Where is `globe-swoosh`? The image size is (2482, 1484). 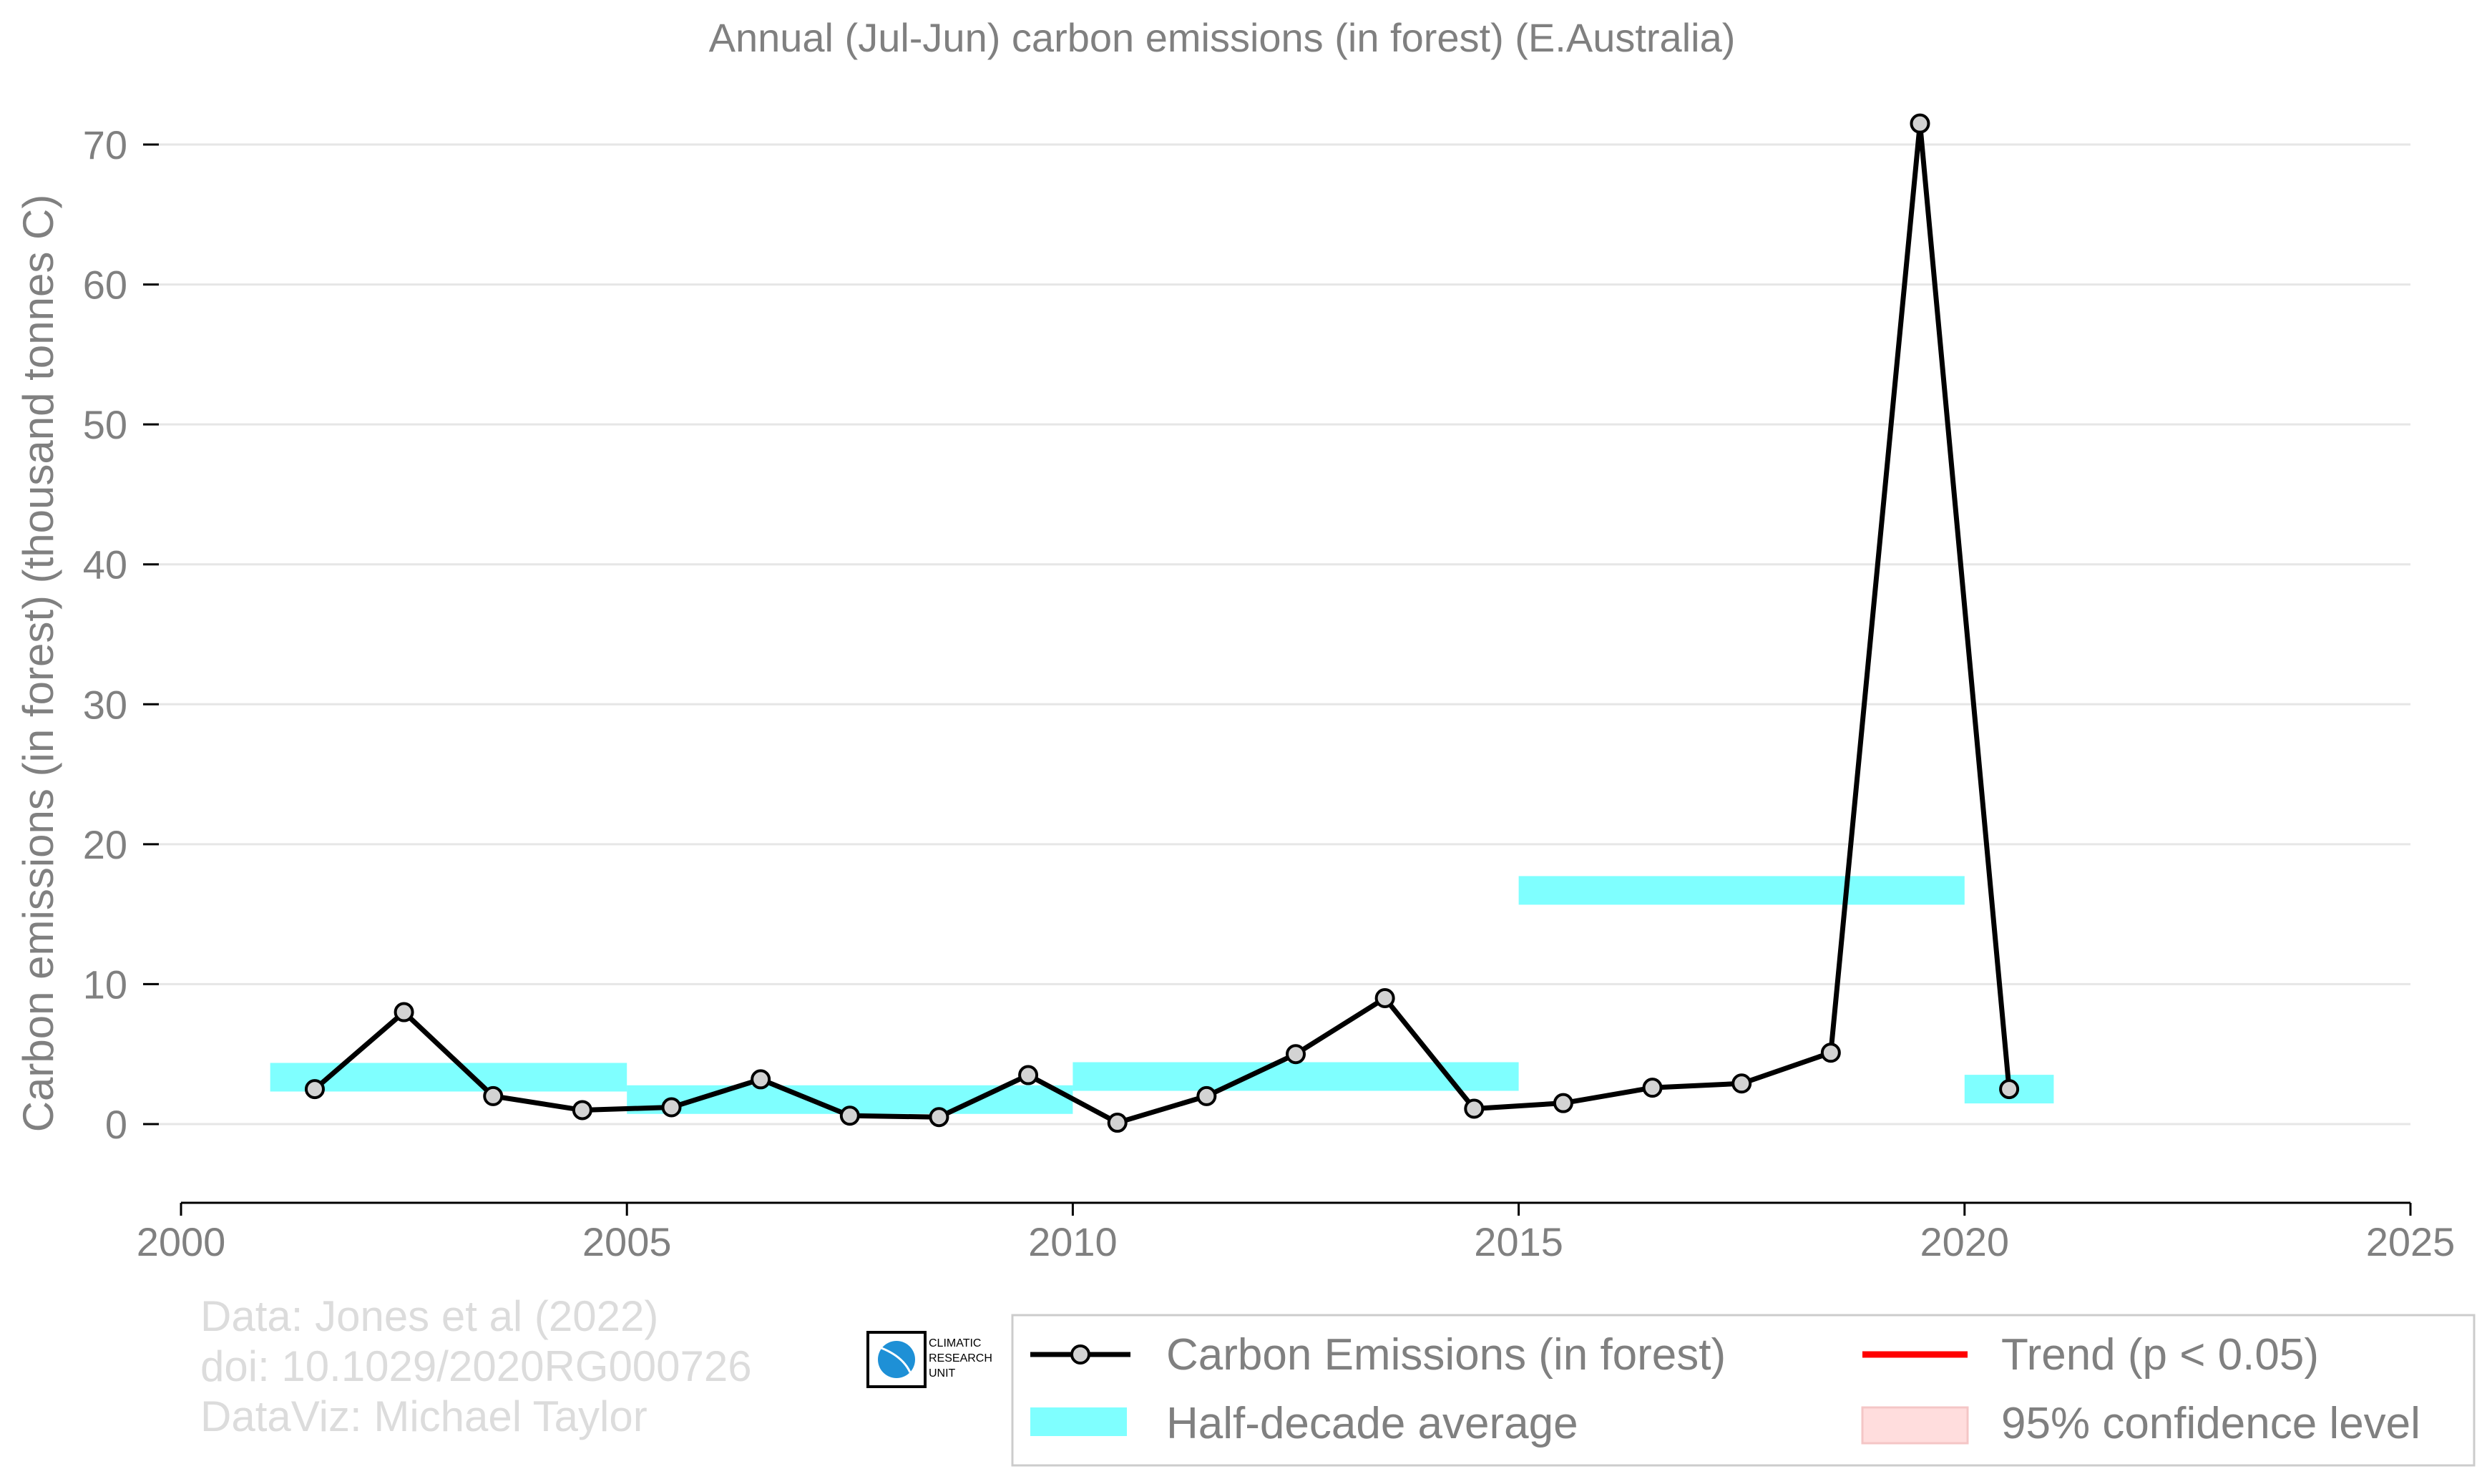 globe-swoosh is located at coordinates (896, 1360).